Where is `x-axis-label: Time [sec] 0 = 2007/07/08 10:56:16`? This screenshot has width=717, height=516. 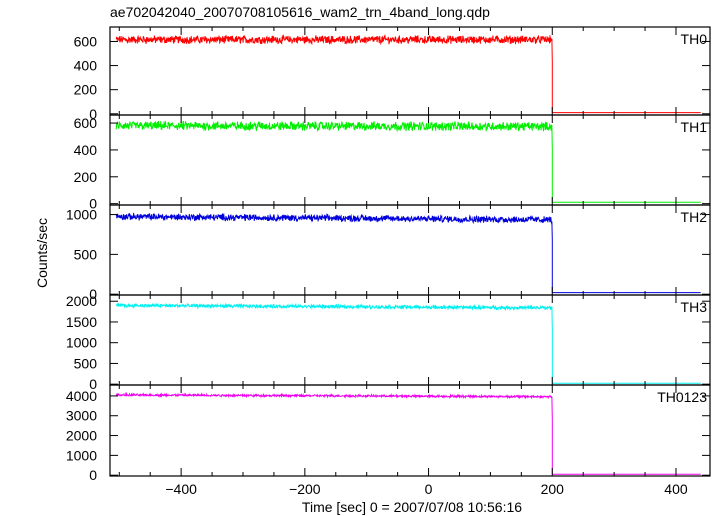
x-axis-label: Time [sec] 0 = 2007/07/08 10:56:16 is located at coordinates (412, 507).